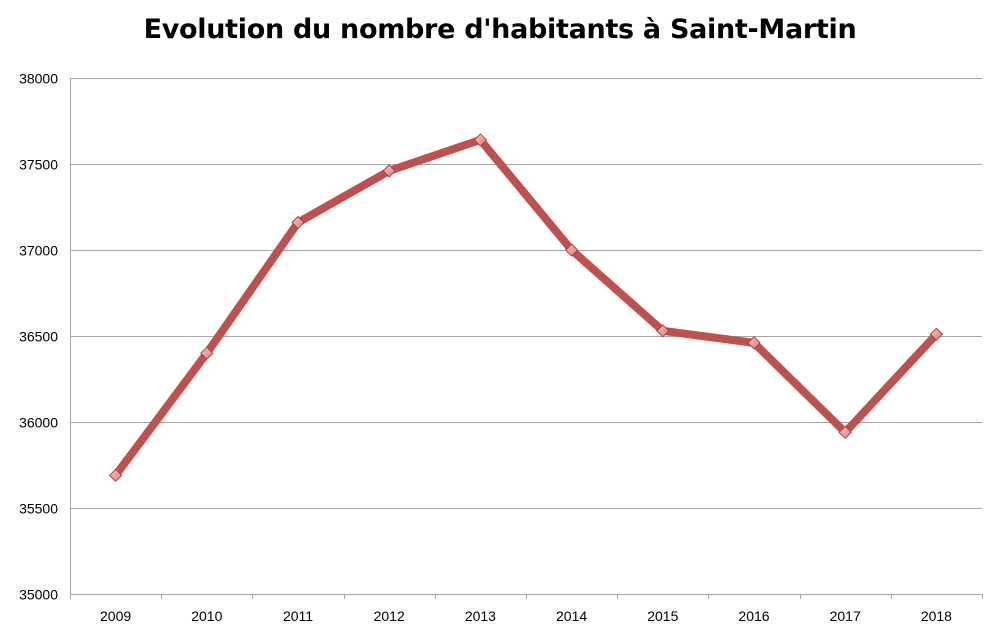  I want to click on y-tick-label: 37500, so click(38, 165).